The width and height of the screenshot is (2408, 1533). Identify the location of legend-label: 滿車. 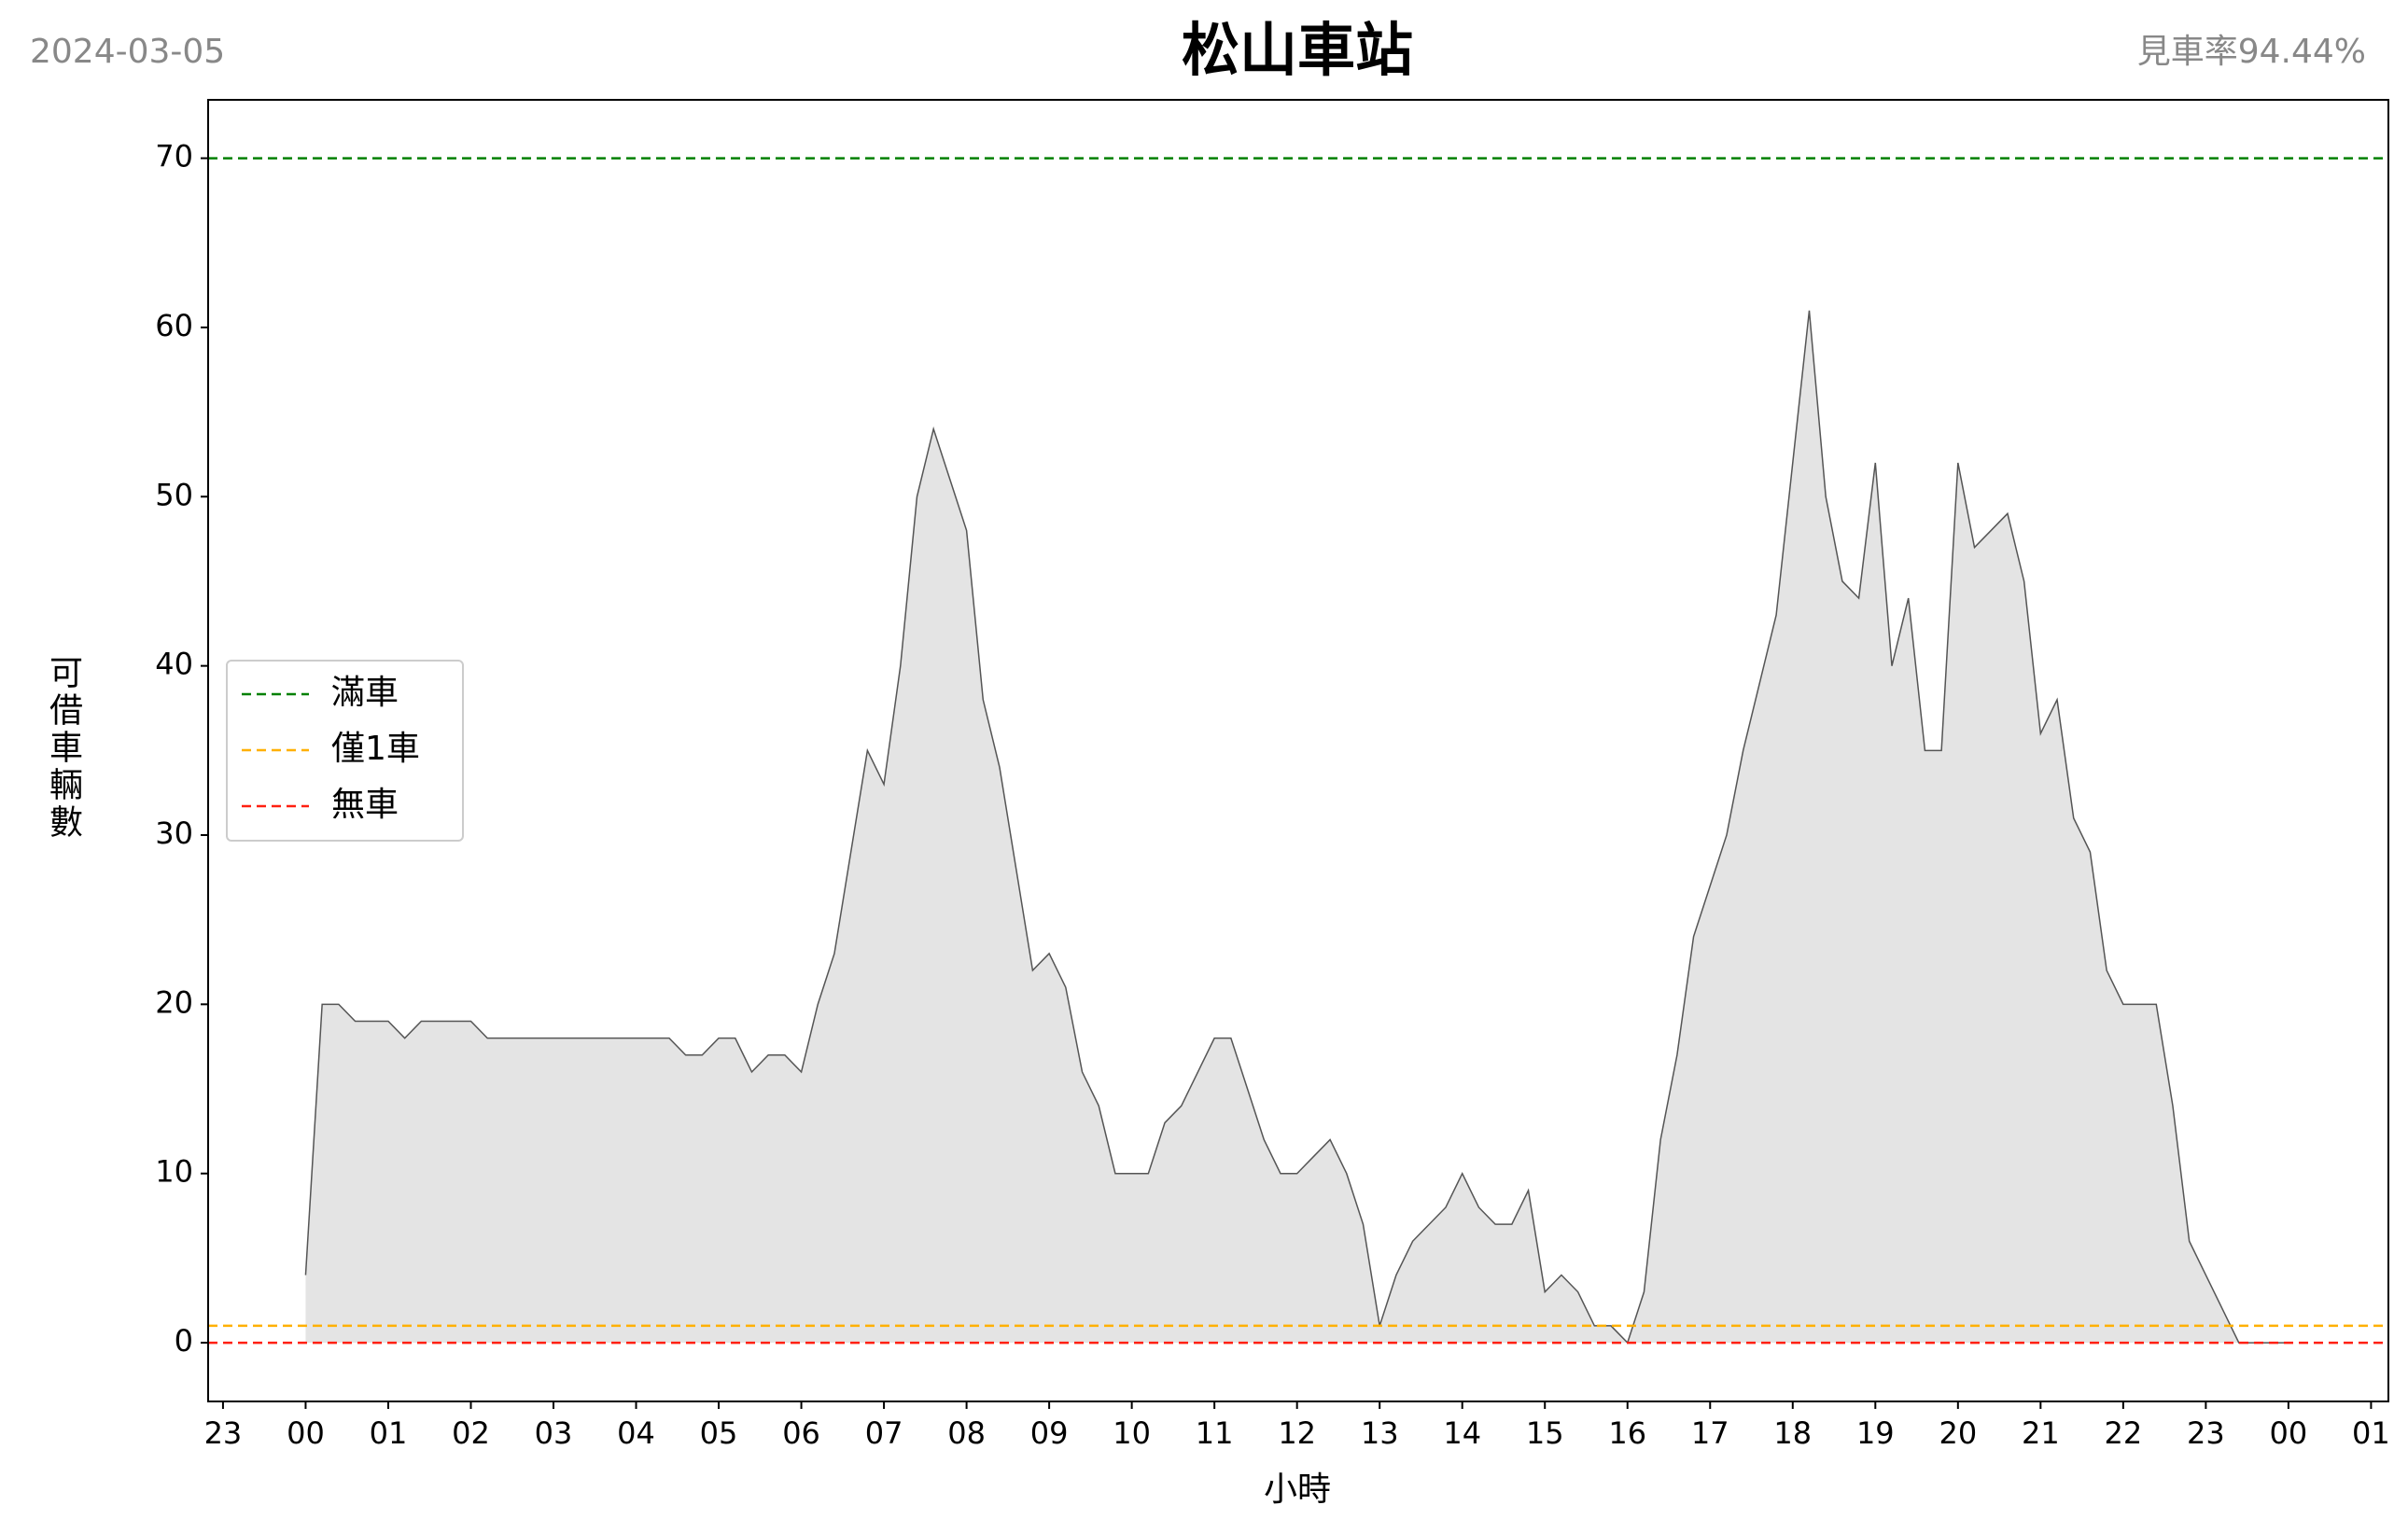
(365, 693).